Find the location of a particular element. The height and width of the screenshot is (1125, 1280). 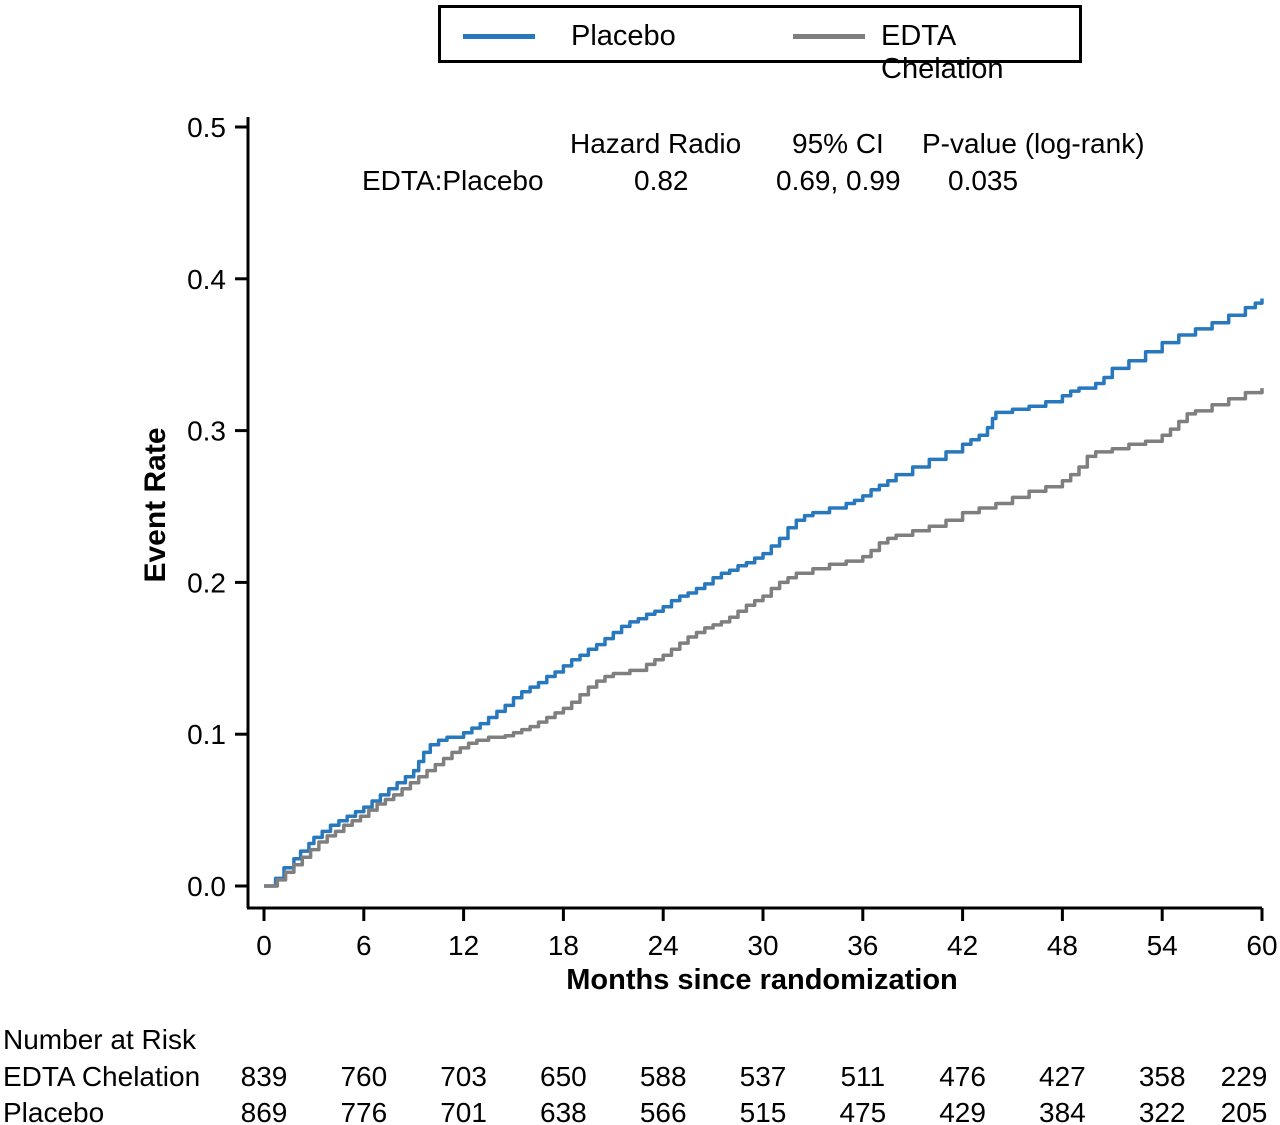

y-tick-label: 0.5 is located at coordinates (206, 127).